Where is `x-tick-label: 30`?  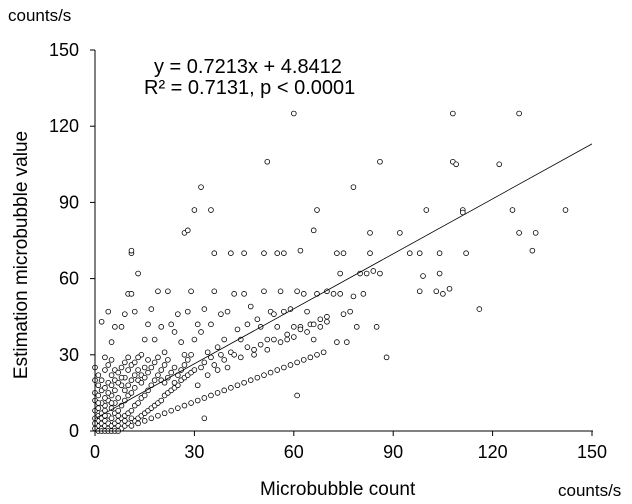
x-tick-label: 30 is located at coordinates (194, 452).